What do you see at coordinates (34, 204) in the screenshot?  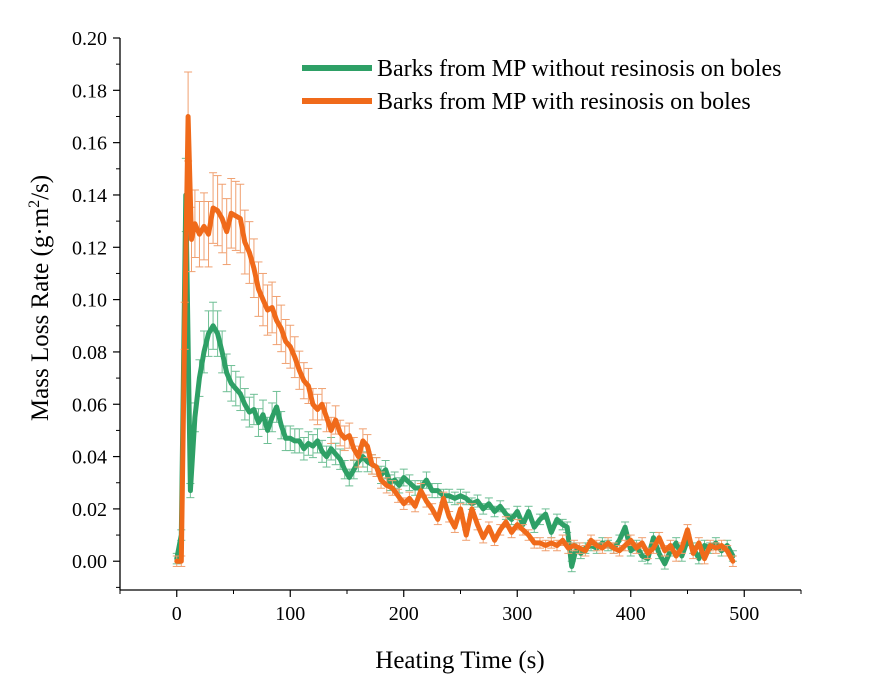 I see `y-axis-title-superscript: 2` at bounding box center [34, 204].